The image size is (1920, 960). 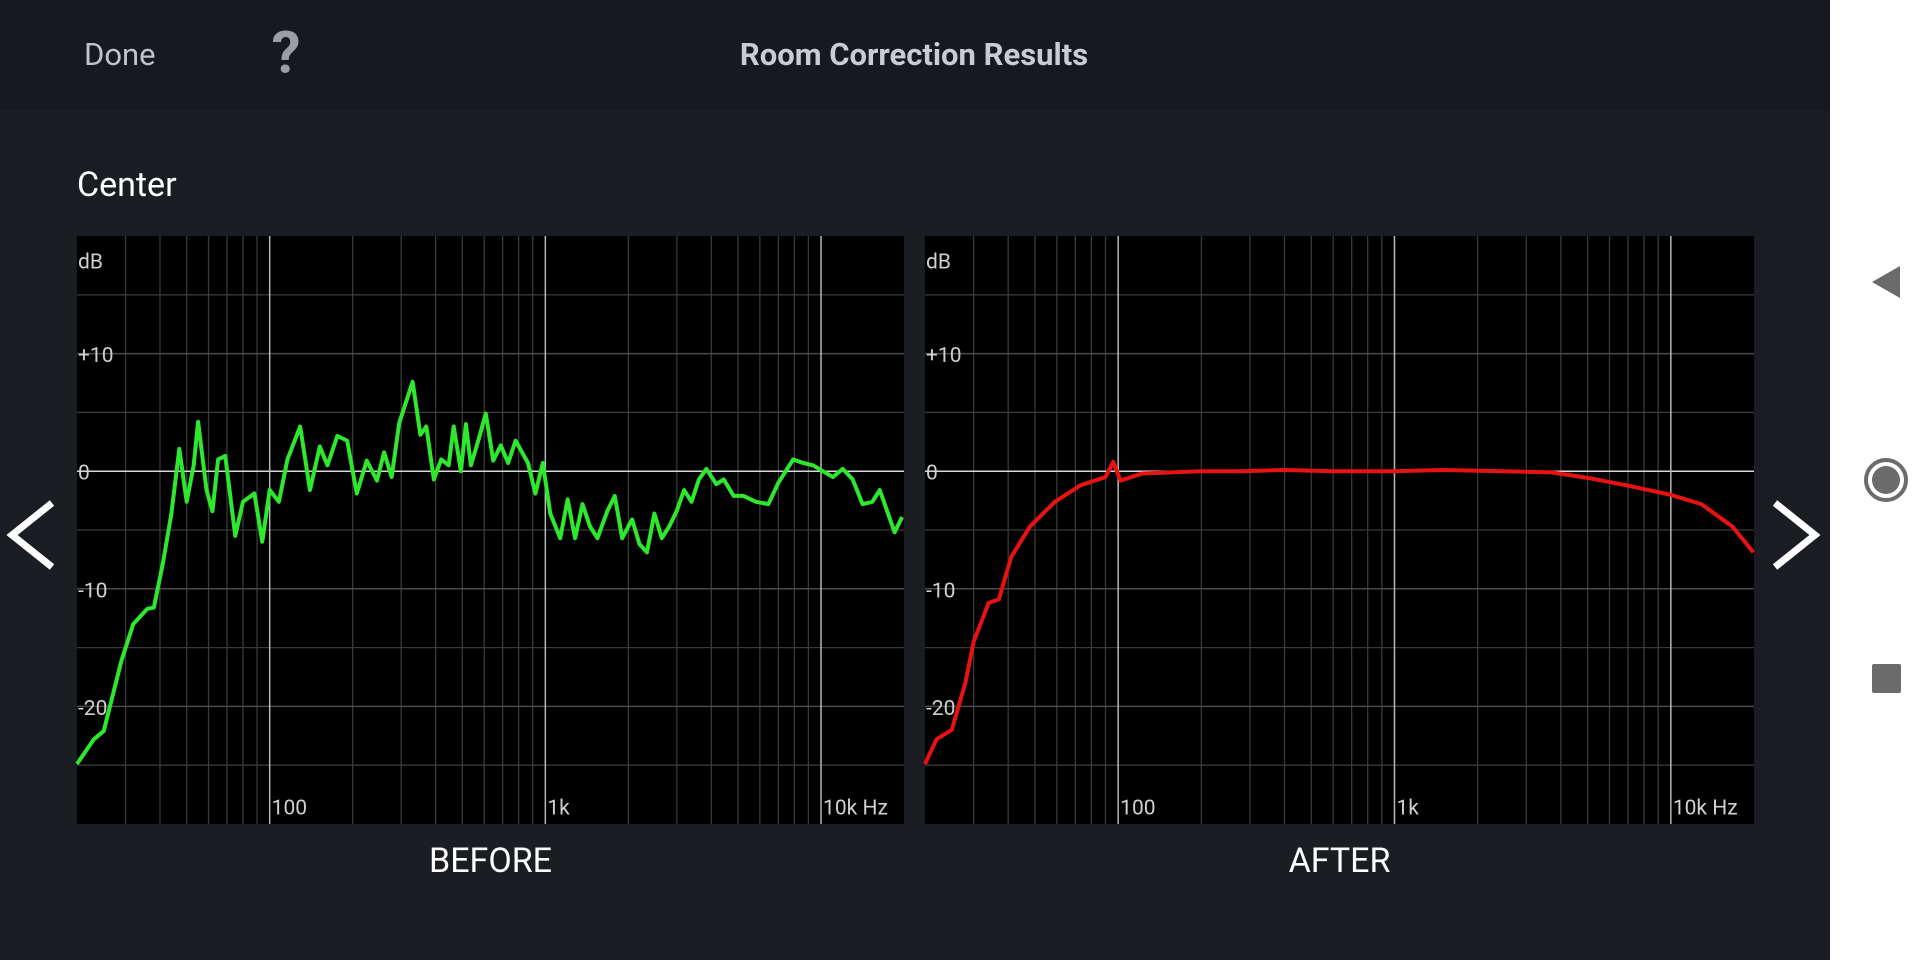 What do you see at coordinates (127, 185) in the screenshot?
I see `channel-name: Center` at bounding box center [127, 185].